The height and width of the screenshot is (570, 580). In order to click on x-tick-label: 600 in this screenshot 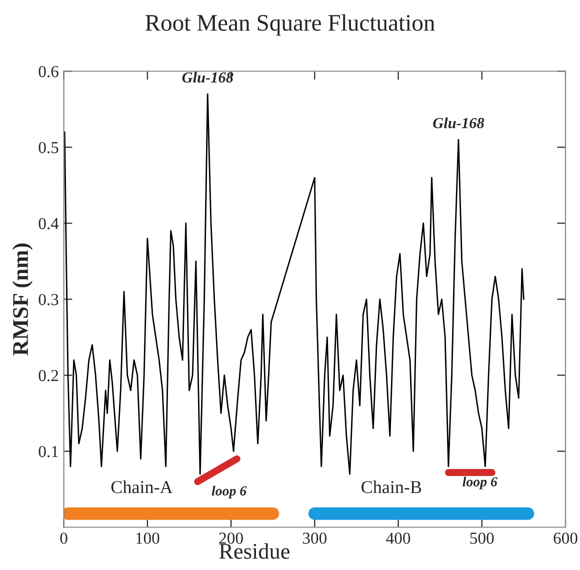, I will do `click(566, 538)`.